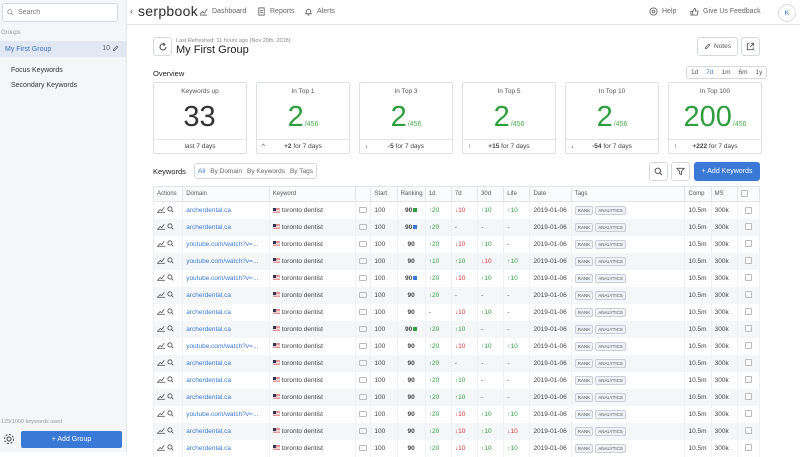 The width and height of the screenshot is (800, 457). I want to click on tab-by-domain: By Domain, so click(226, 171).